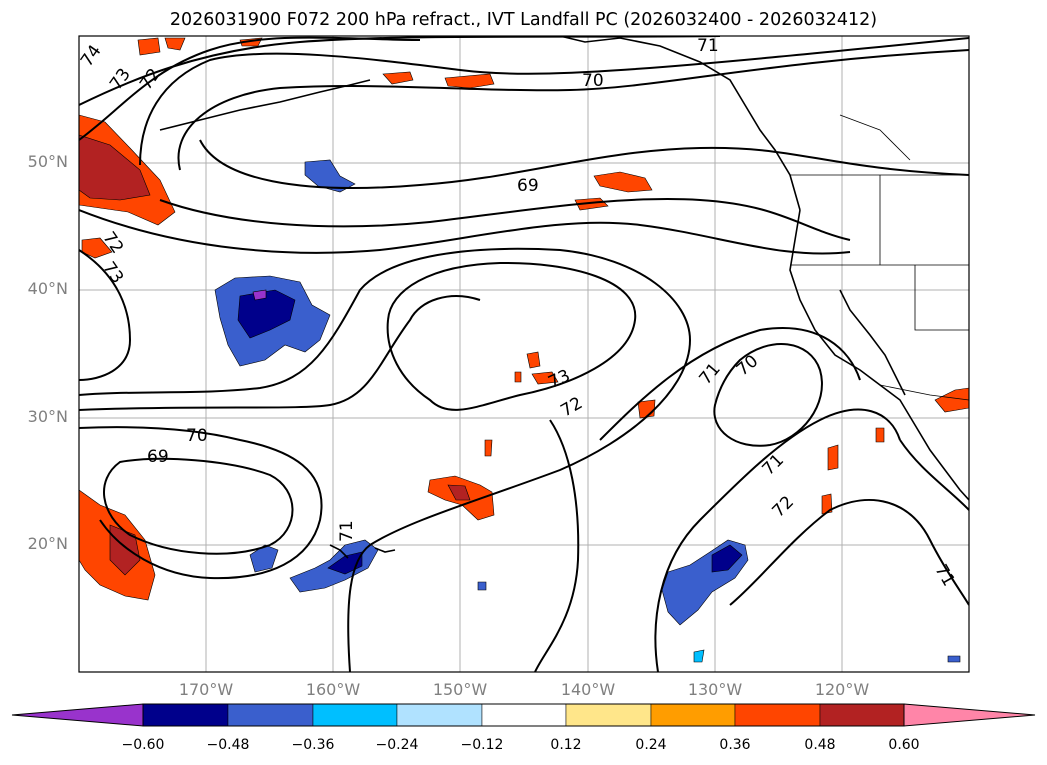 This screenshot has height=765, width=1047. Describe the element at coordinates (735, 745) in the screenshot. I see `colorbar-tick-label: 0.36` at that location.